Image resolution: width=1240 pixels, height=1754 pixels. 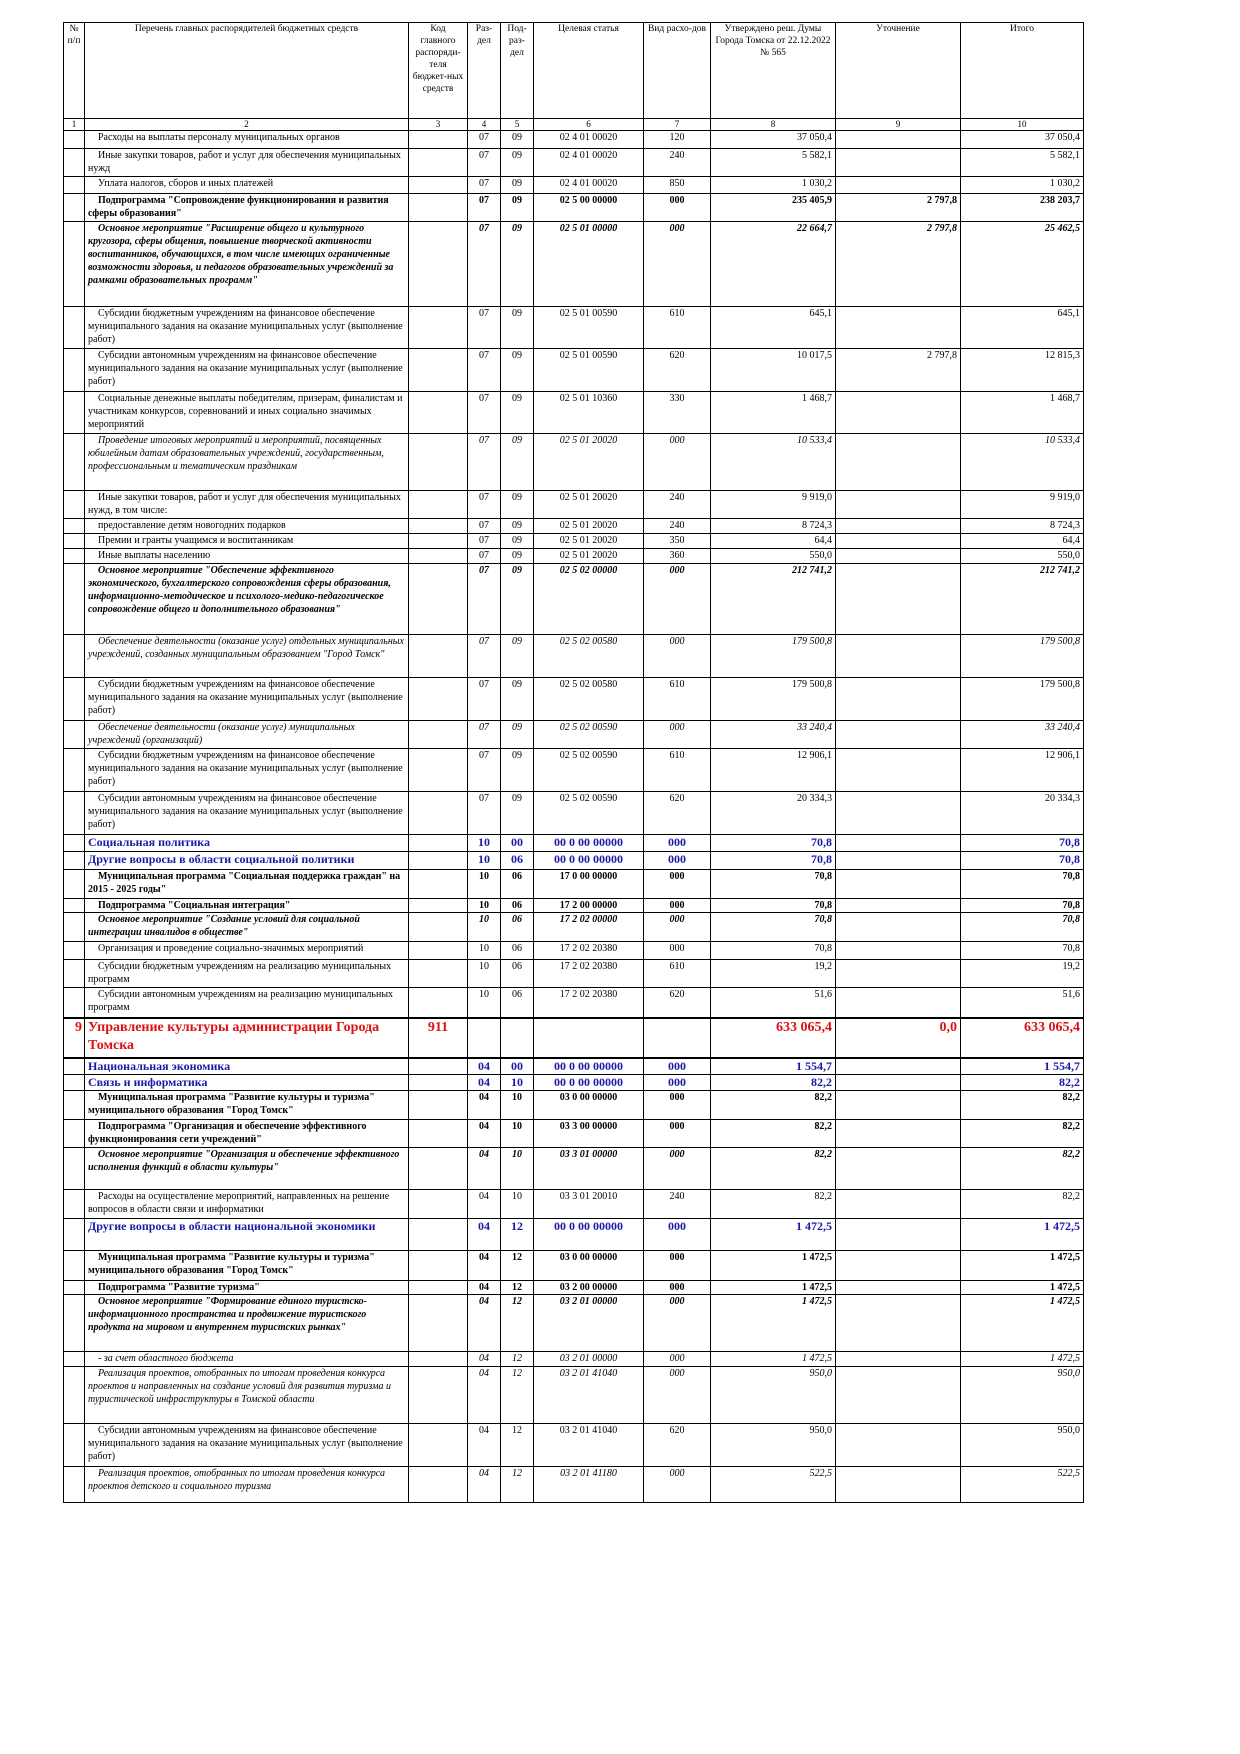 I want to click on table-cell: 20 334,3, so click(x=773, y=813).